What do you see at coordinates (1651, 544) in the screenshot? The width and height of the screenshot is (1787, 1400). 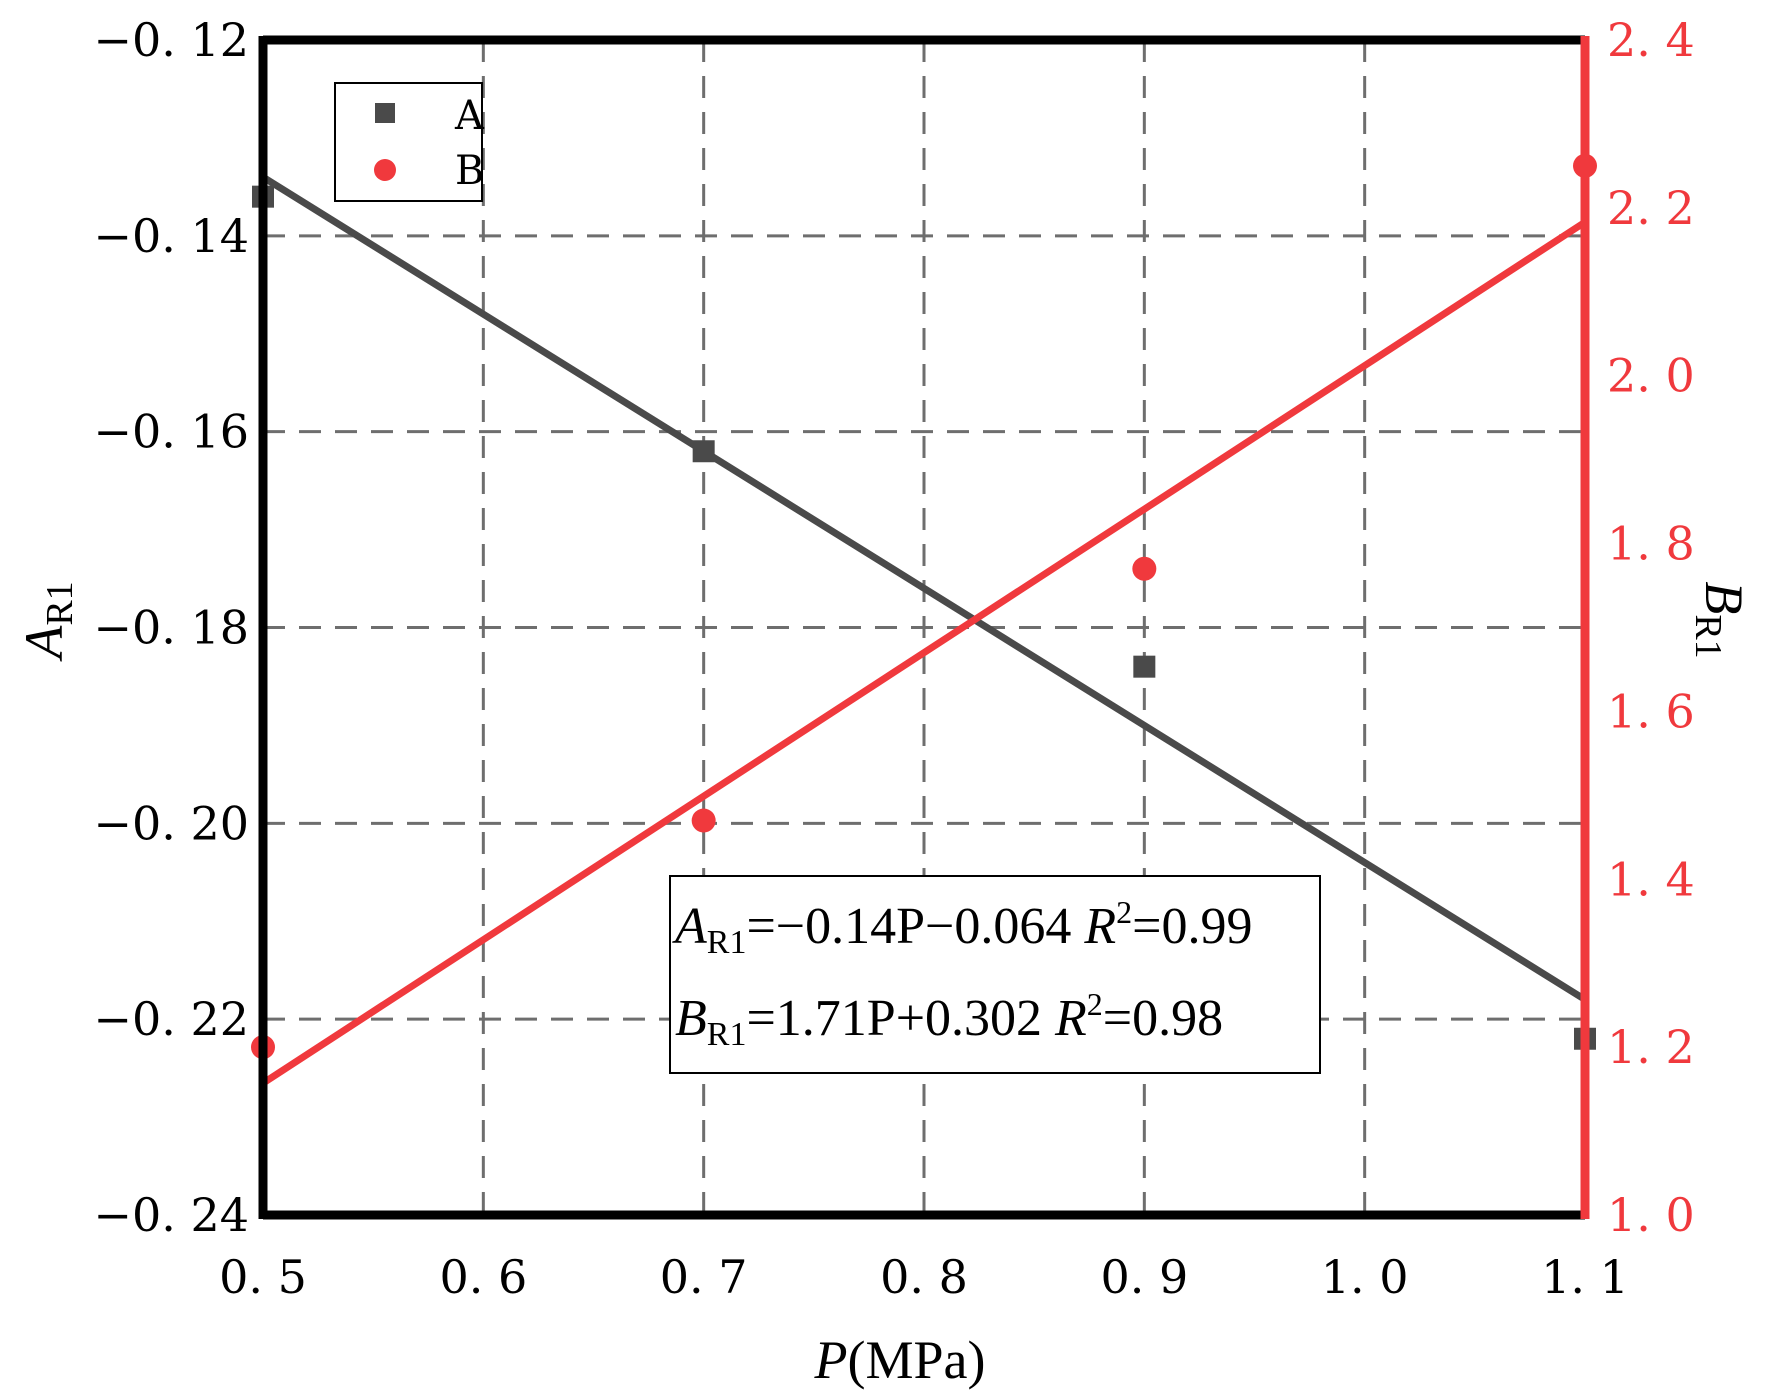 I see `y-right-tick-label: 1. 8` at bounding box center [1651, 544].